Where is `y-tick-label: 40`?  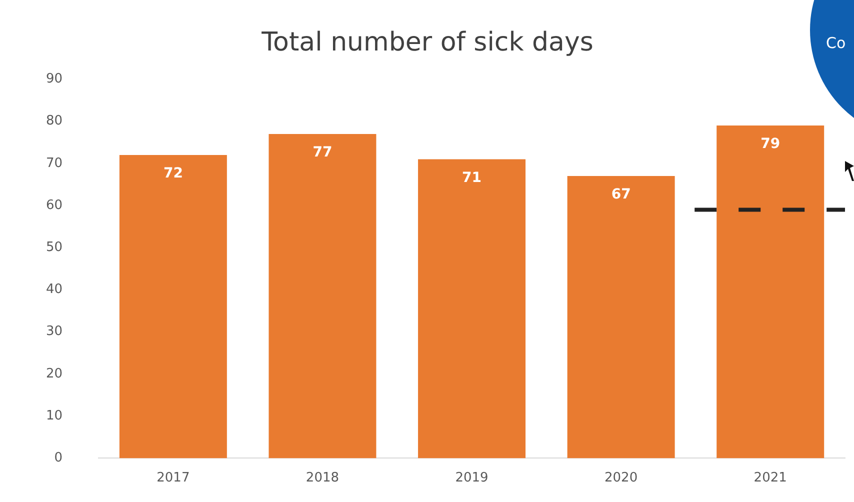
y-tick-label: 40 is located at coordinates (54, 290).